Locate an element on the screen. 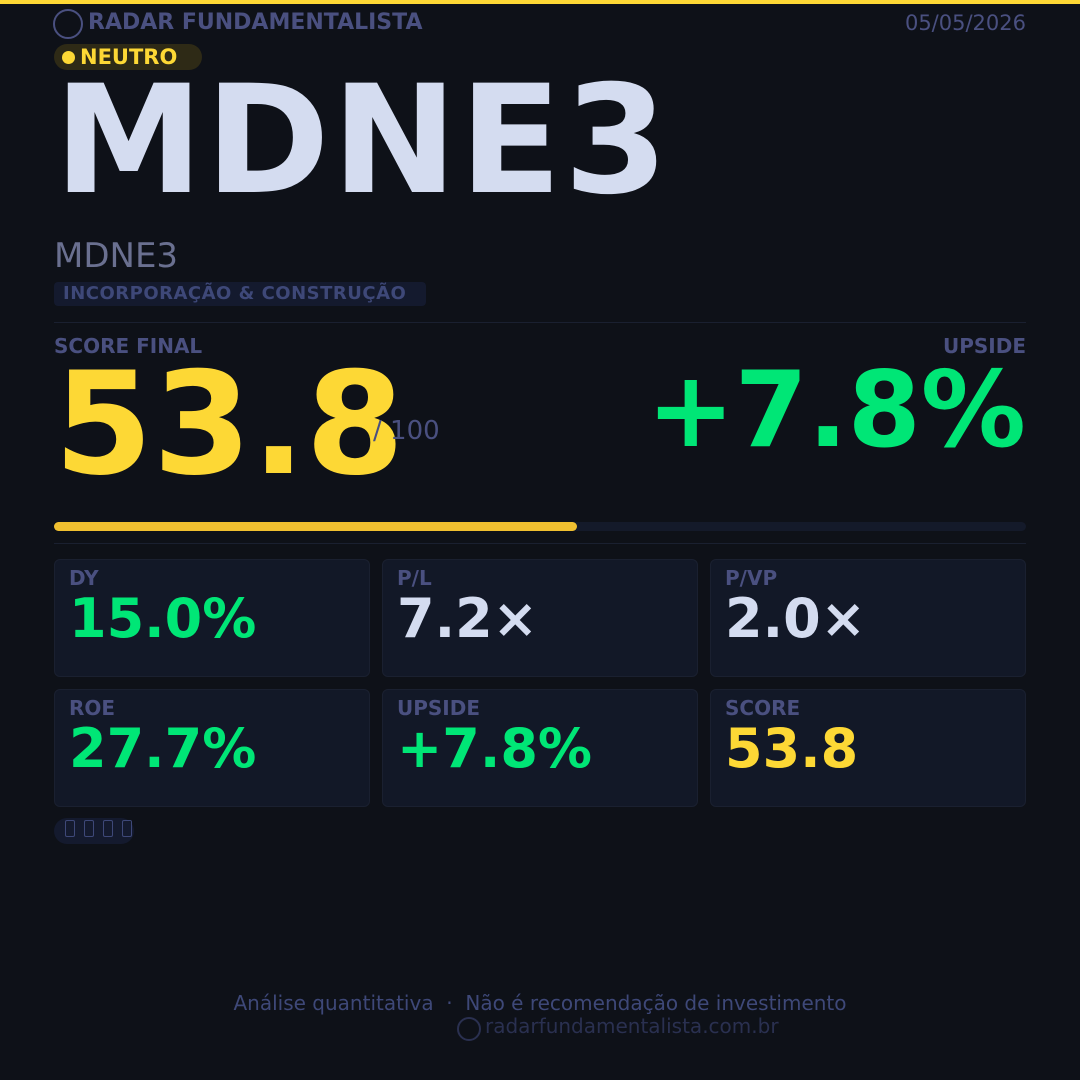 The width and height of the screenshot is (1080, 1080). metric-value: 7.2× is located at coordinates (467, 618).